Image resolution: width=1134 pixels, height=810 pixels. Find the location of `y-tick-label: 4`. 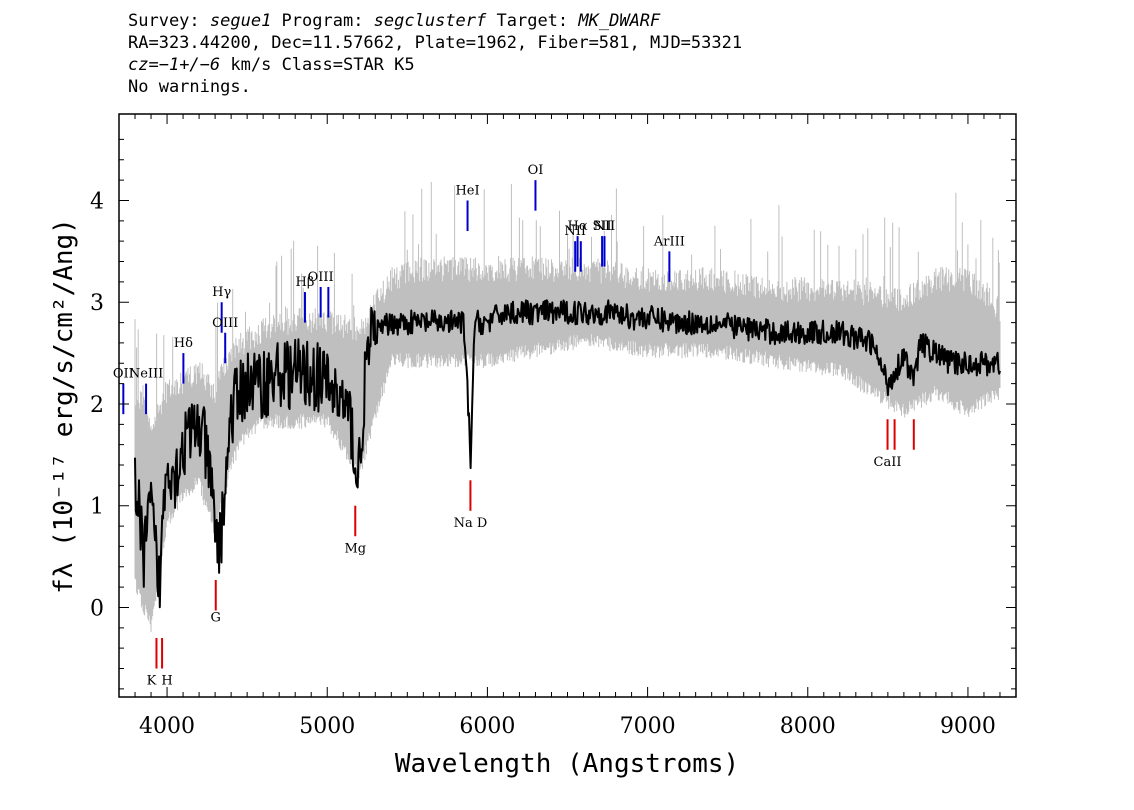

y-tick-label: 4 is located at coordinates (97, 201).